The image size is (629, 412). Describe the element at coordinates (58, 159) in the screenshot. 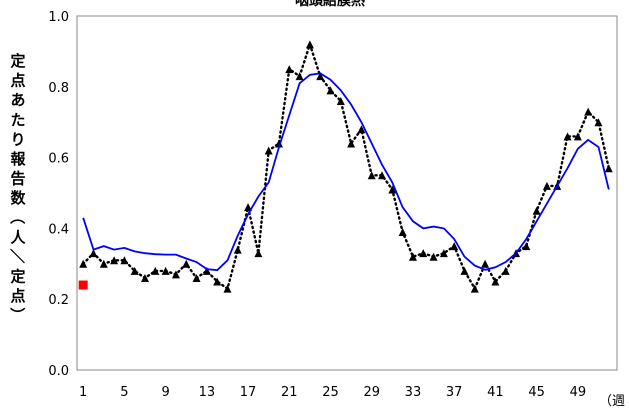

I see `y-tick-label: 0.6` at that location.